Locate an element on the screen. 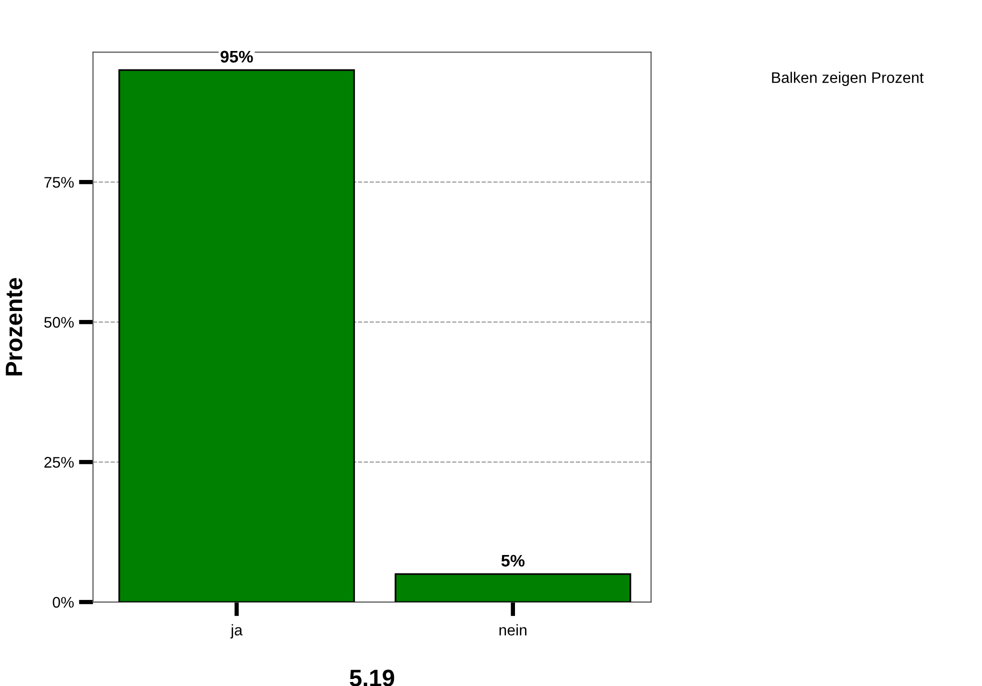  y-tick-label: 50% is located at coordinates (59, 322).